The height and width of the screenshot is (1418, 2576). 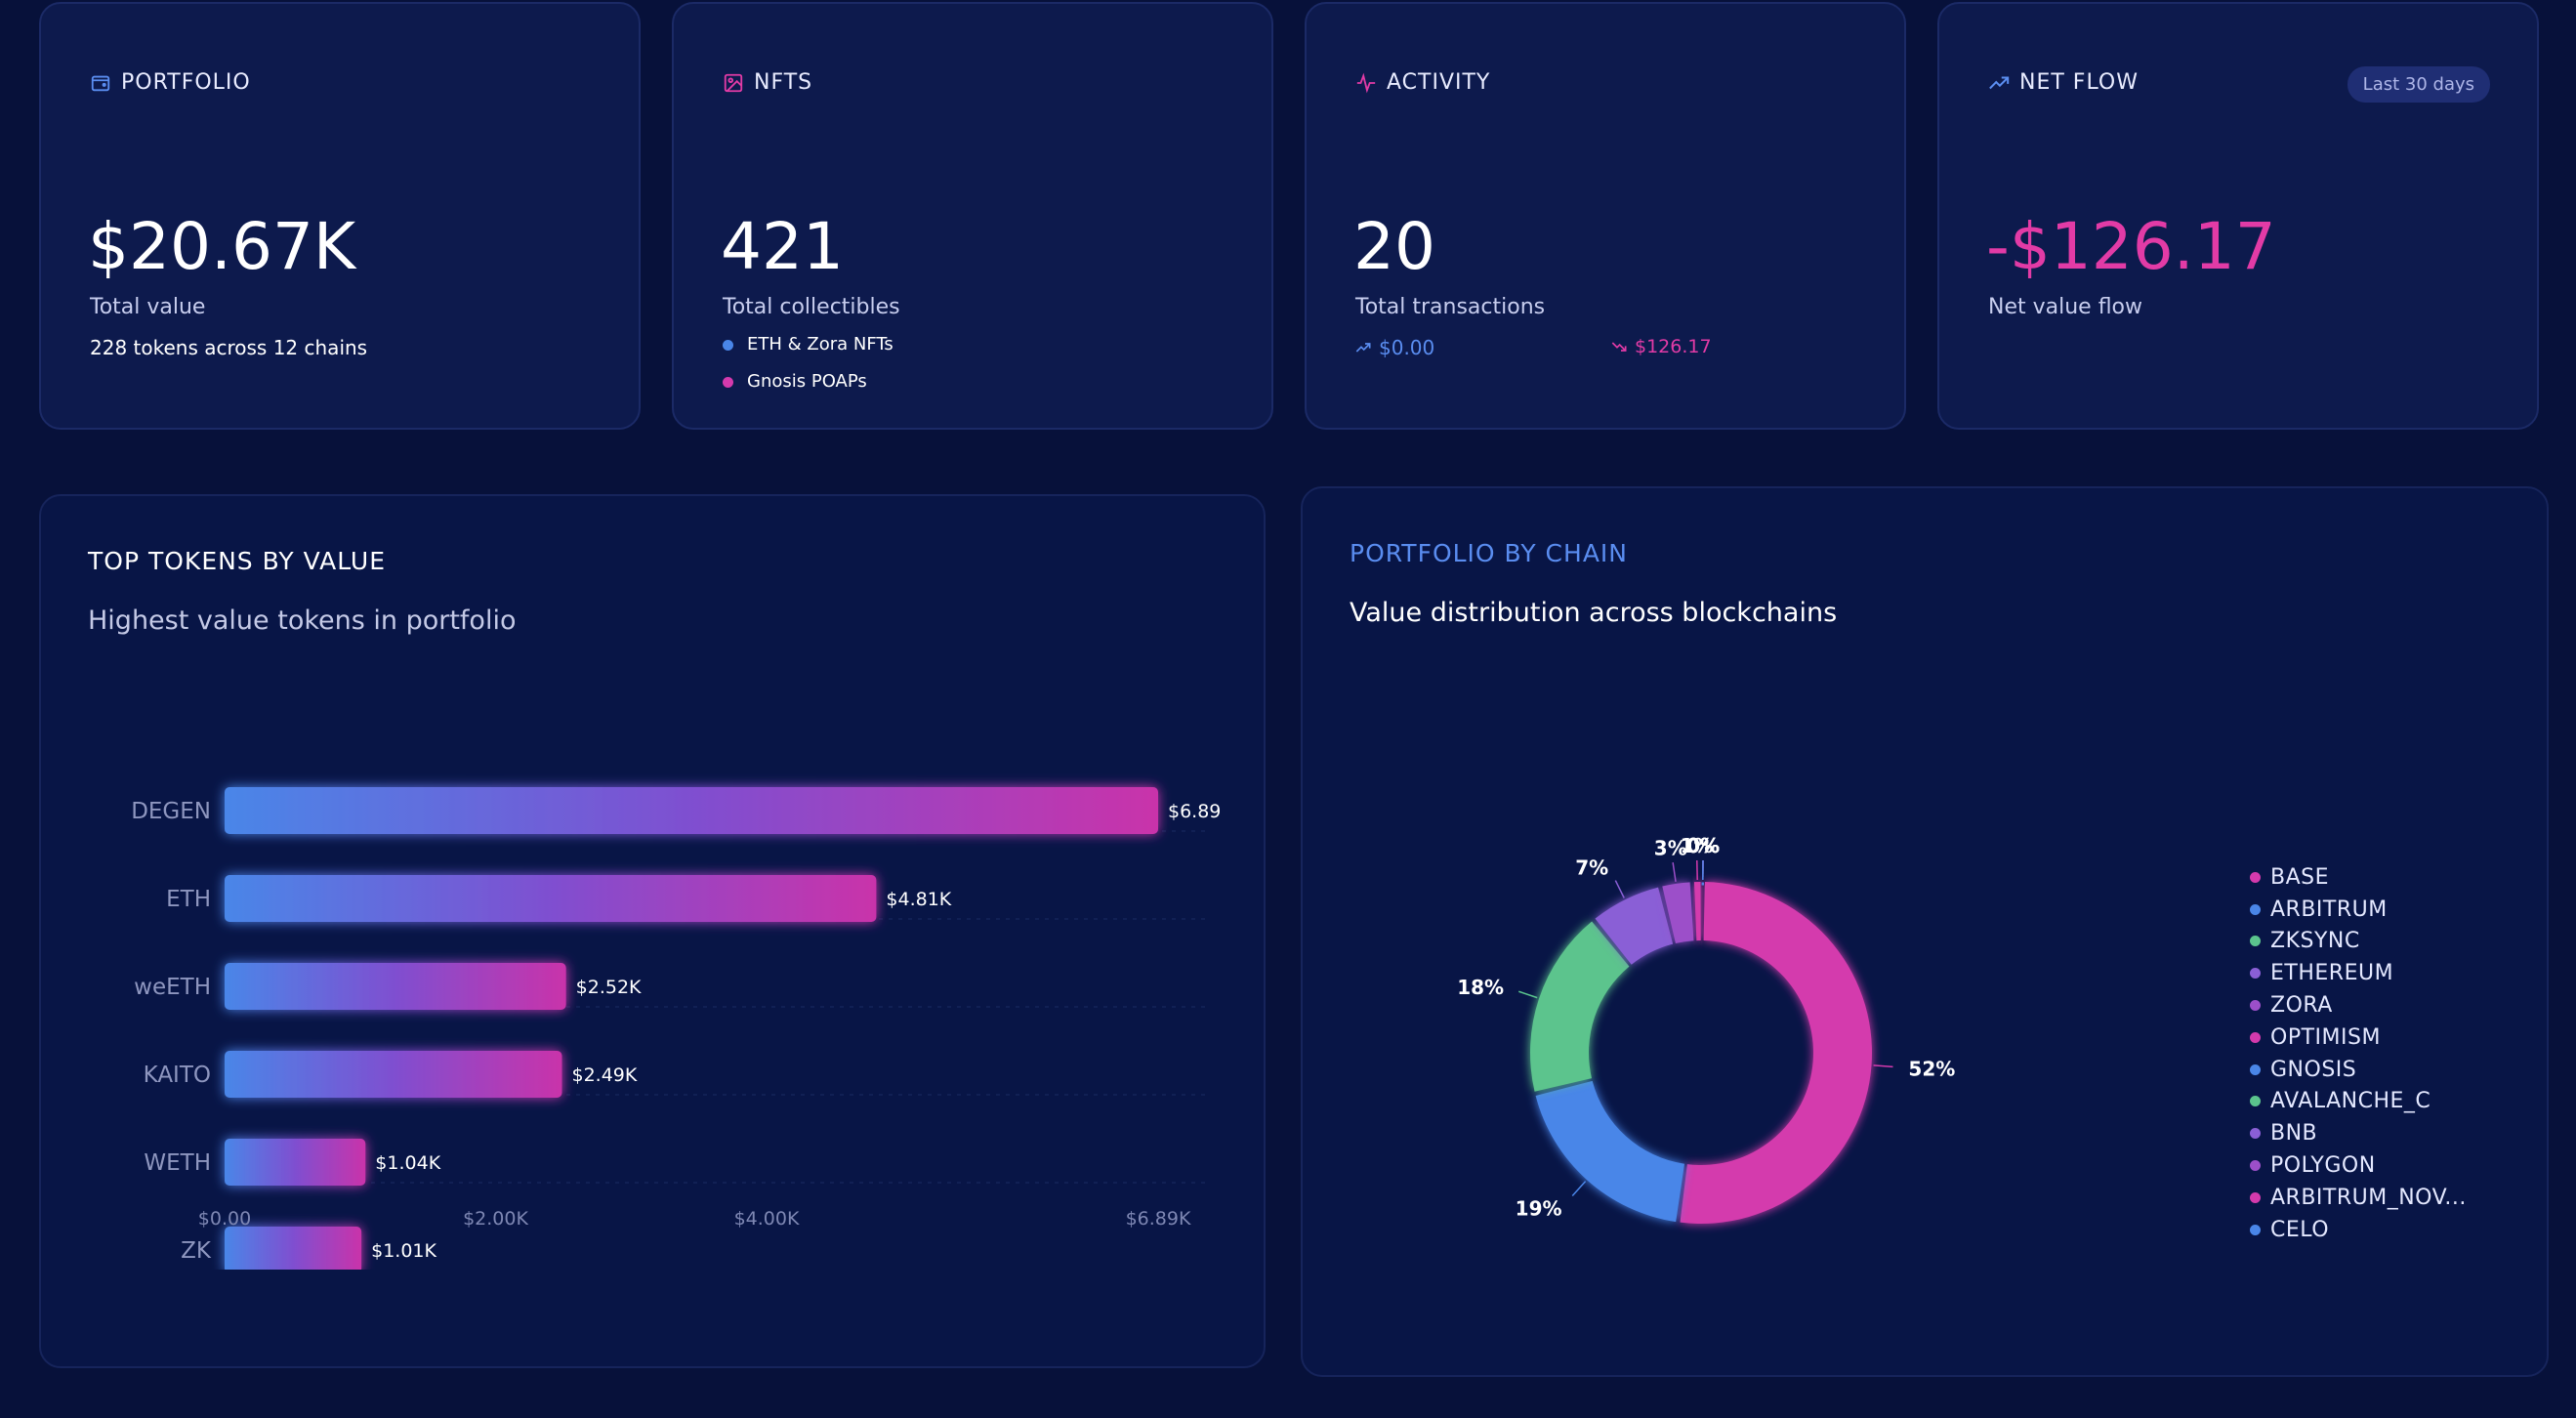 What do you see at coordinates (1697, 911) in the screenshot?
I see `slice-optimism` at bounding box center [1697, 911].